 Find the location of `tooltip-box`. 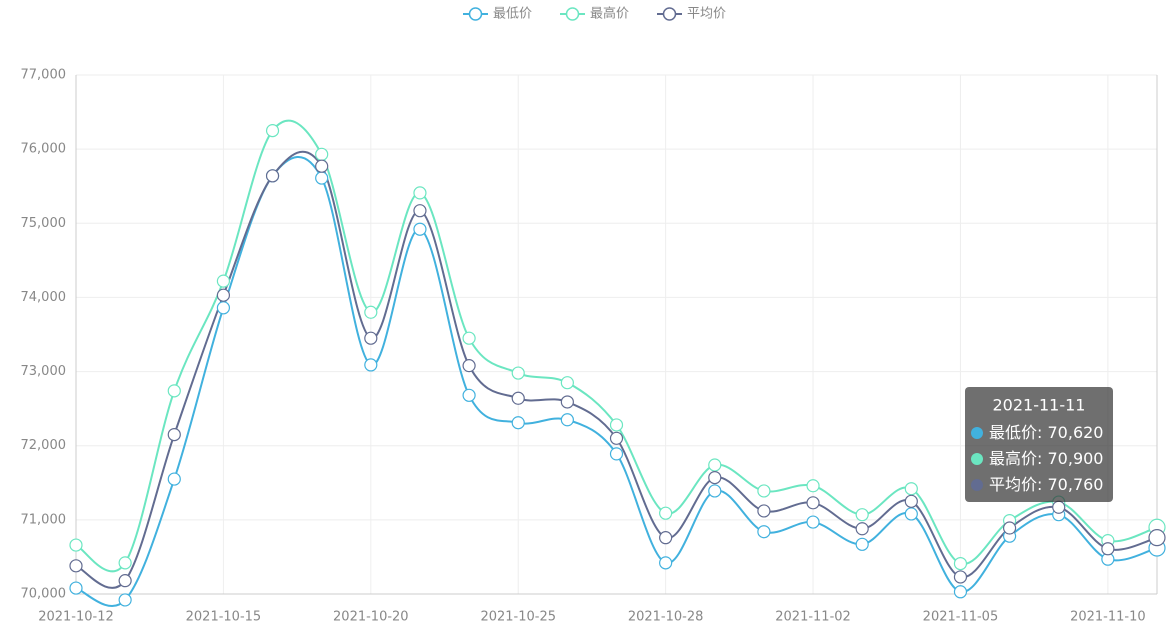

tooltip-box is located at coordinates (1039, 444).